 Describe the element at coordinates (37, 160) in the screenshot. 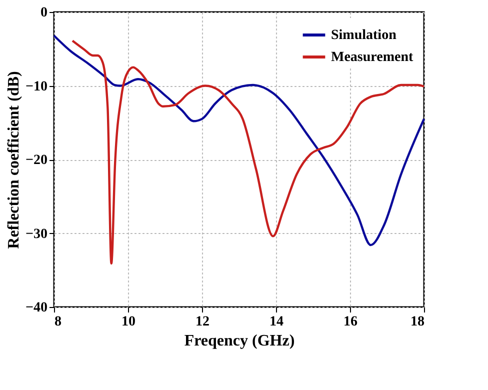

I see `y-tick-label: −20` at that location.